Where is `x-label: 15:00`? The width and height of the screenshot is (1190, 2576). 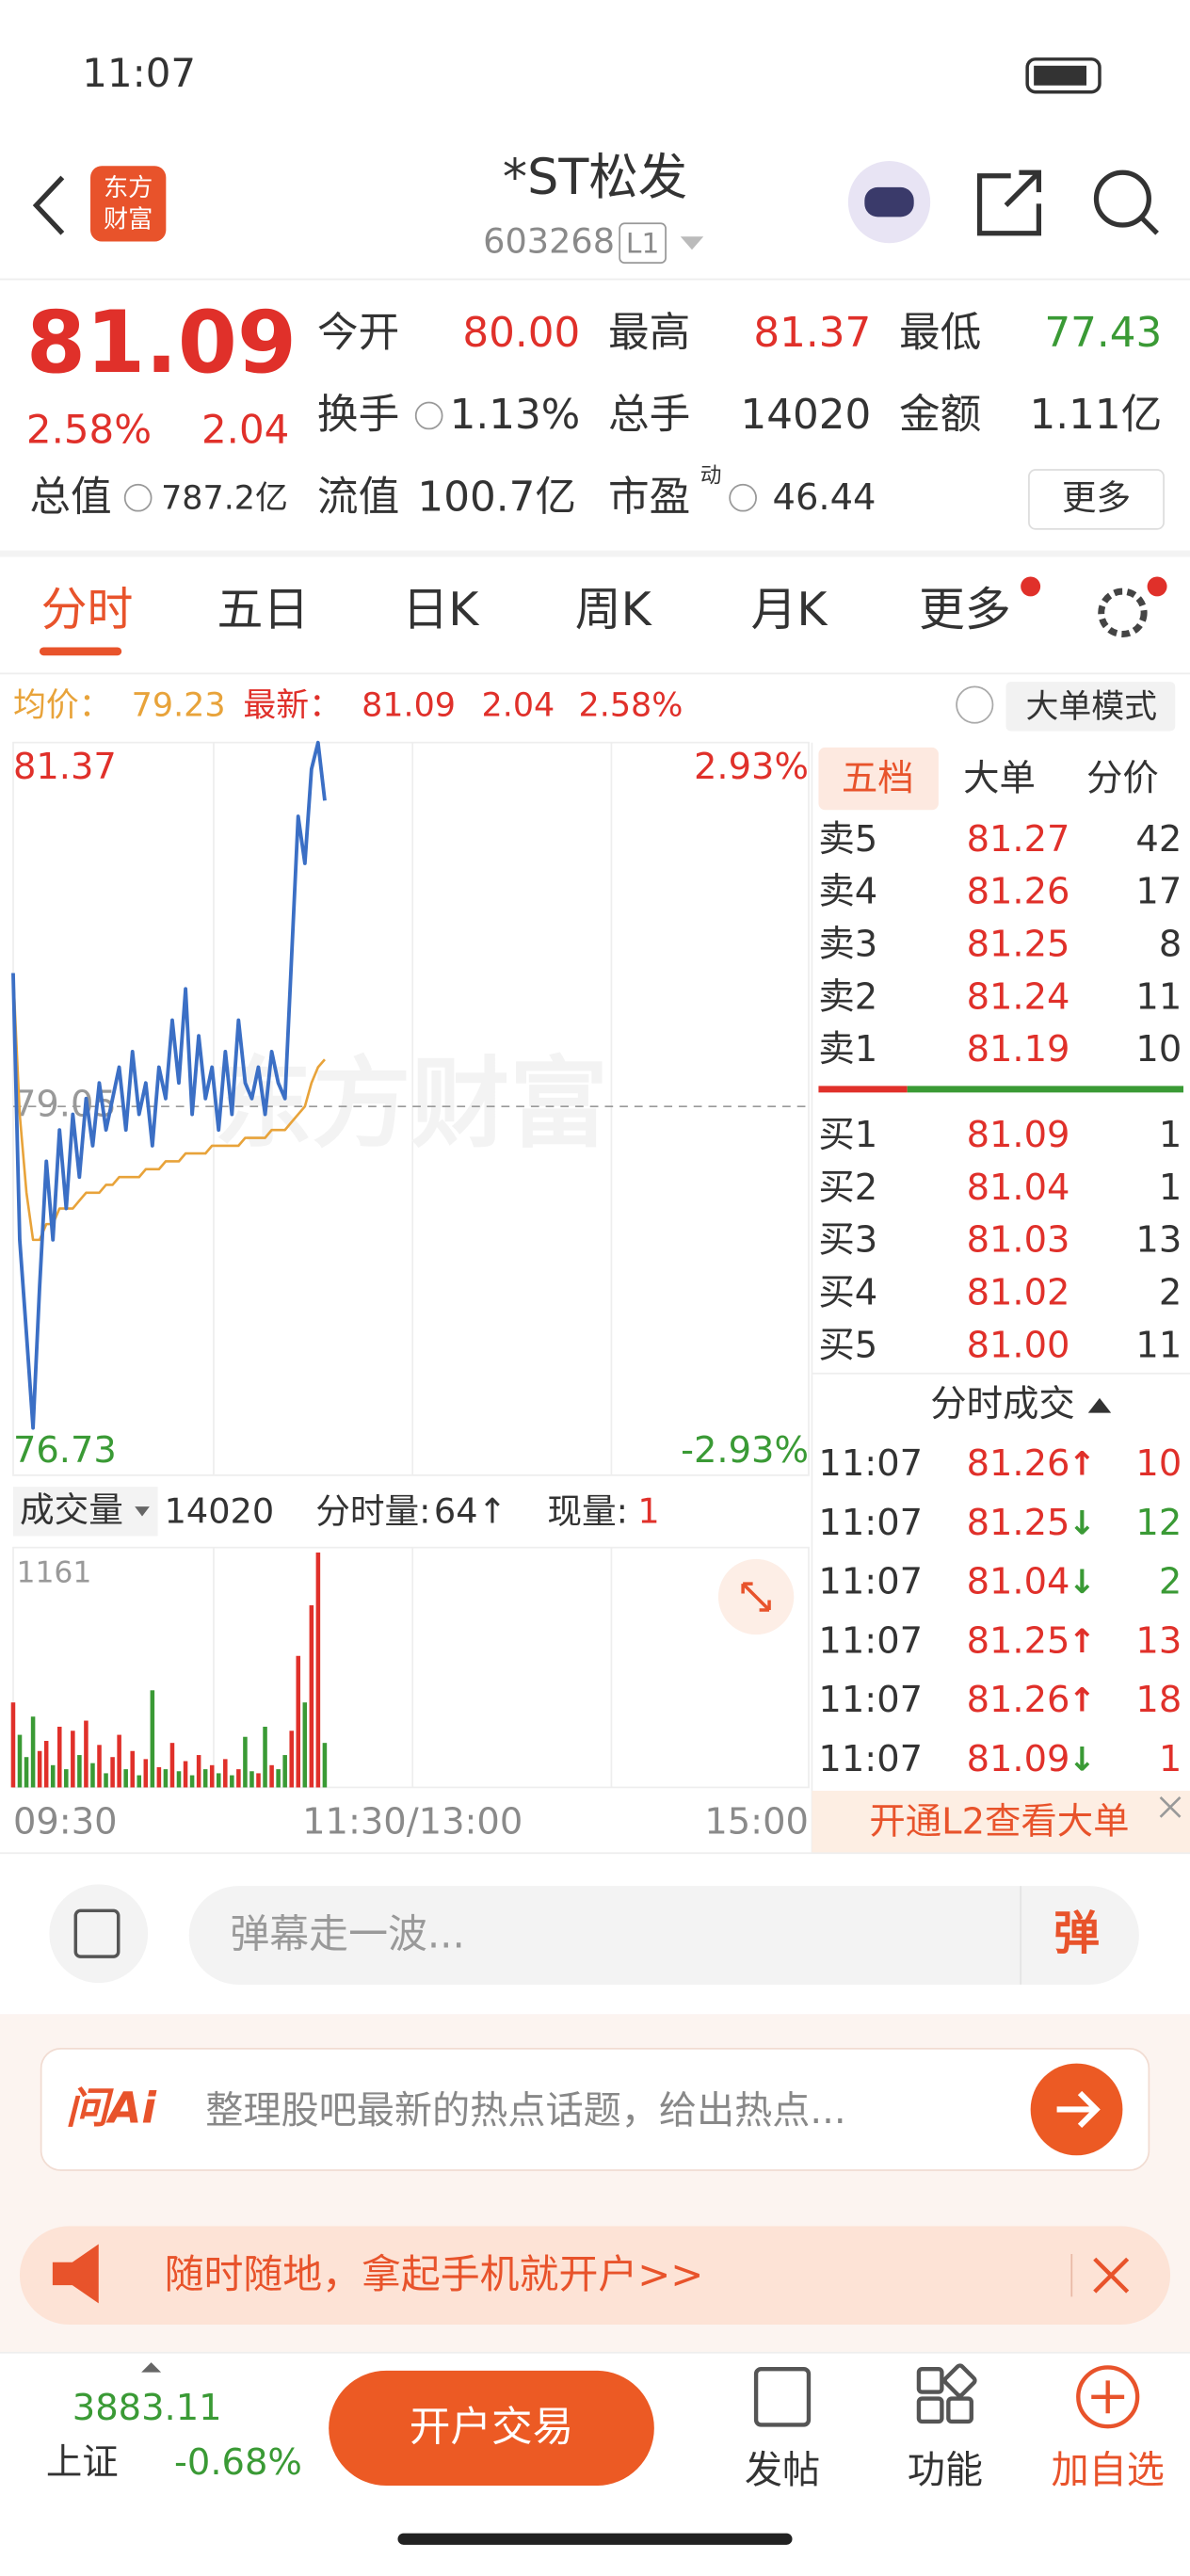
x-label: 15:00 is located at coordinates (756, 1821).